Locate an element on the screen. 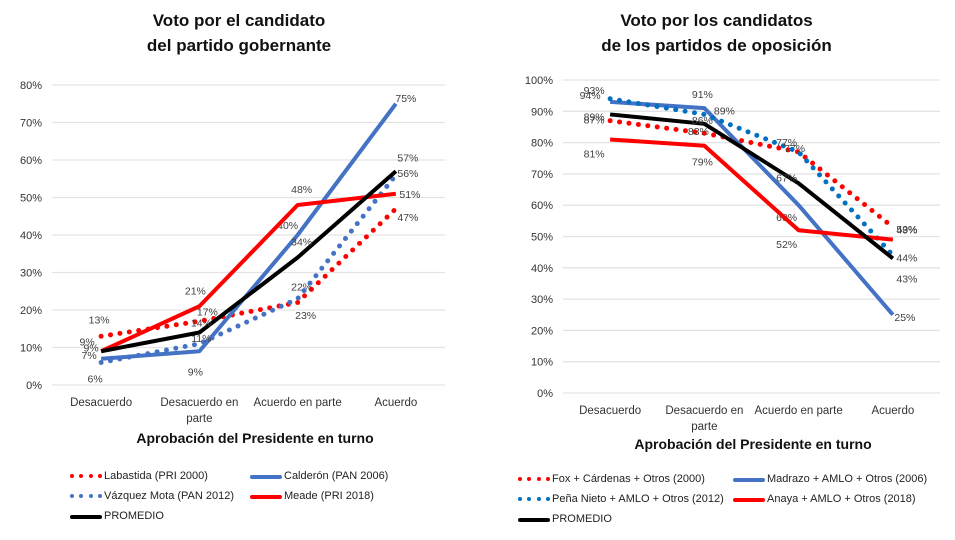  left-y-tick-label: 40% is located at coordinates (31, 236).